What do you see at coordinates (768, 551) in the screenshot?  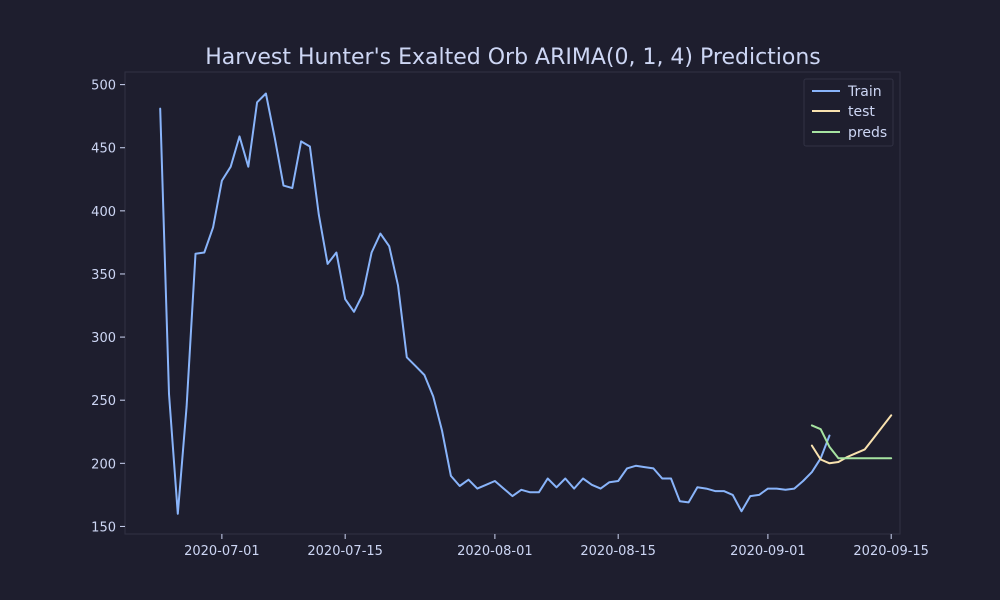 I see `x-tick-label: 2020-09-01` at bounding box center [768, 551].